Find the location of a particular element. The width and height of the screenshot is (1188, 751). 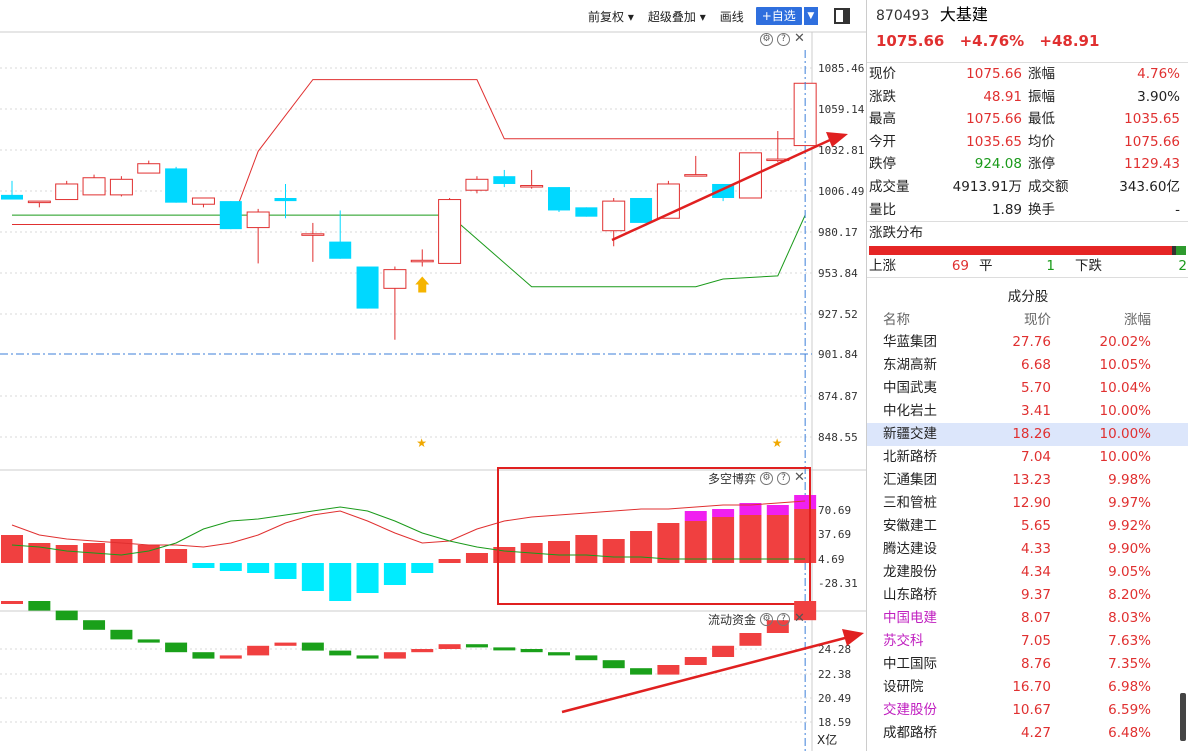

component-row: 成都路桥 4.27 6.48% is located at coordinates (1027, 733).